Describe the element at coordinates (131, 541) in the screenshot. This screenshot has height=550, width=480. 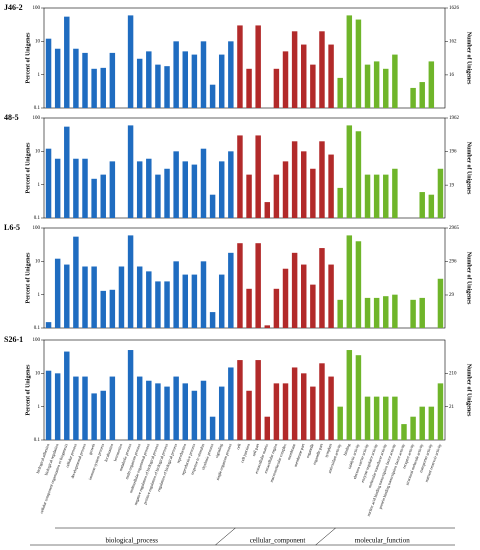
I see `group-label: biological_process` at that location.